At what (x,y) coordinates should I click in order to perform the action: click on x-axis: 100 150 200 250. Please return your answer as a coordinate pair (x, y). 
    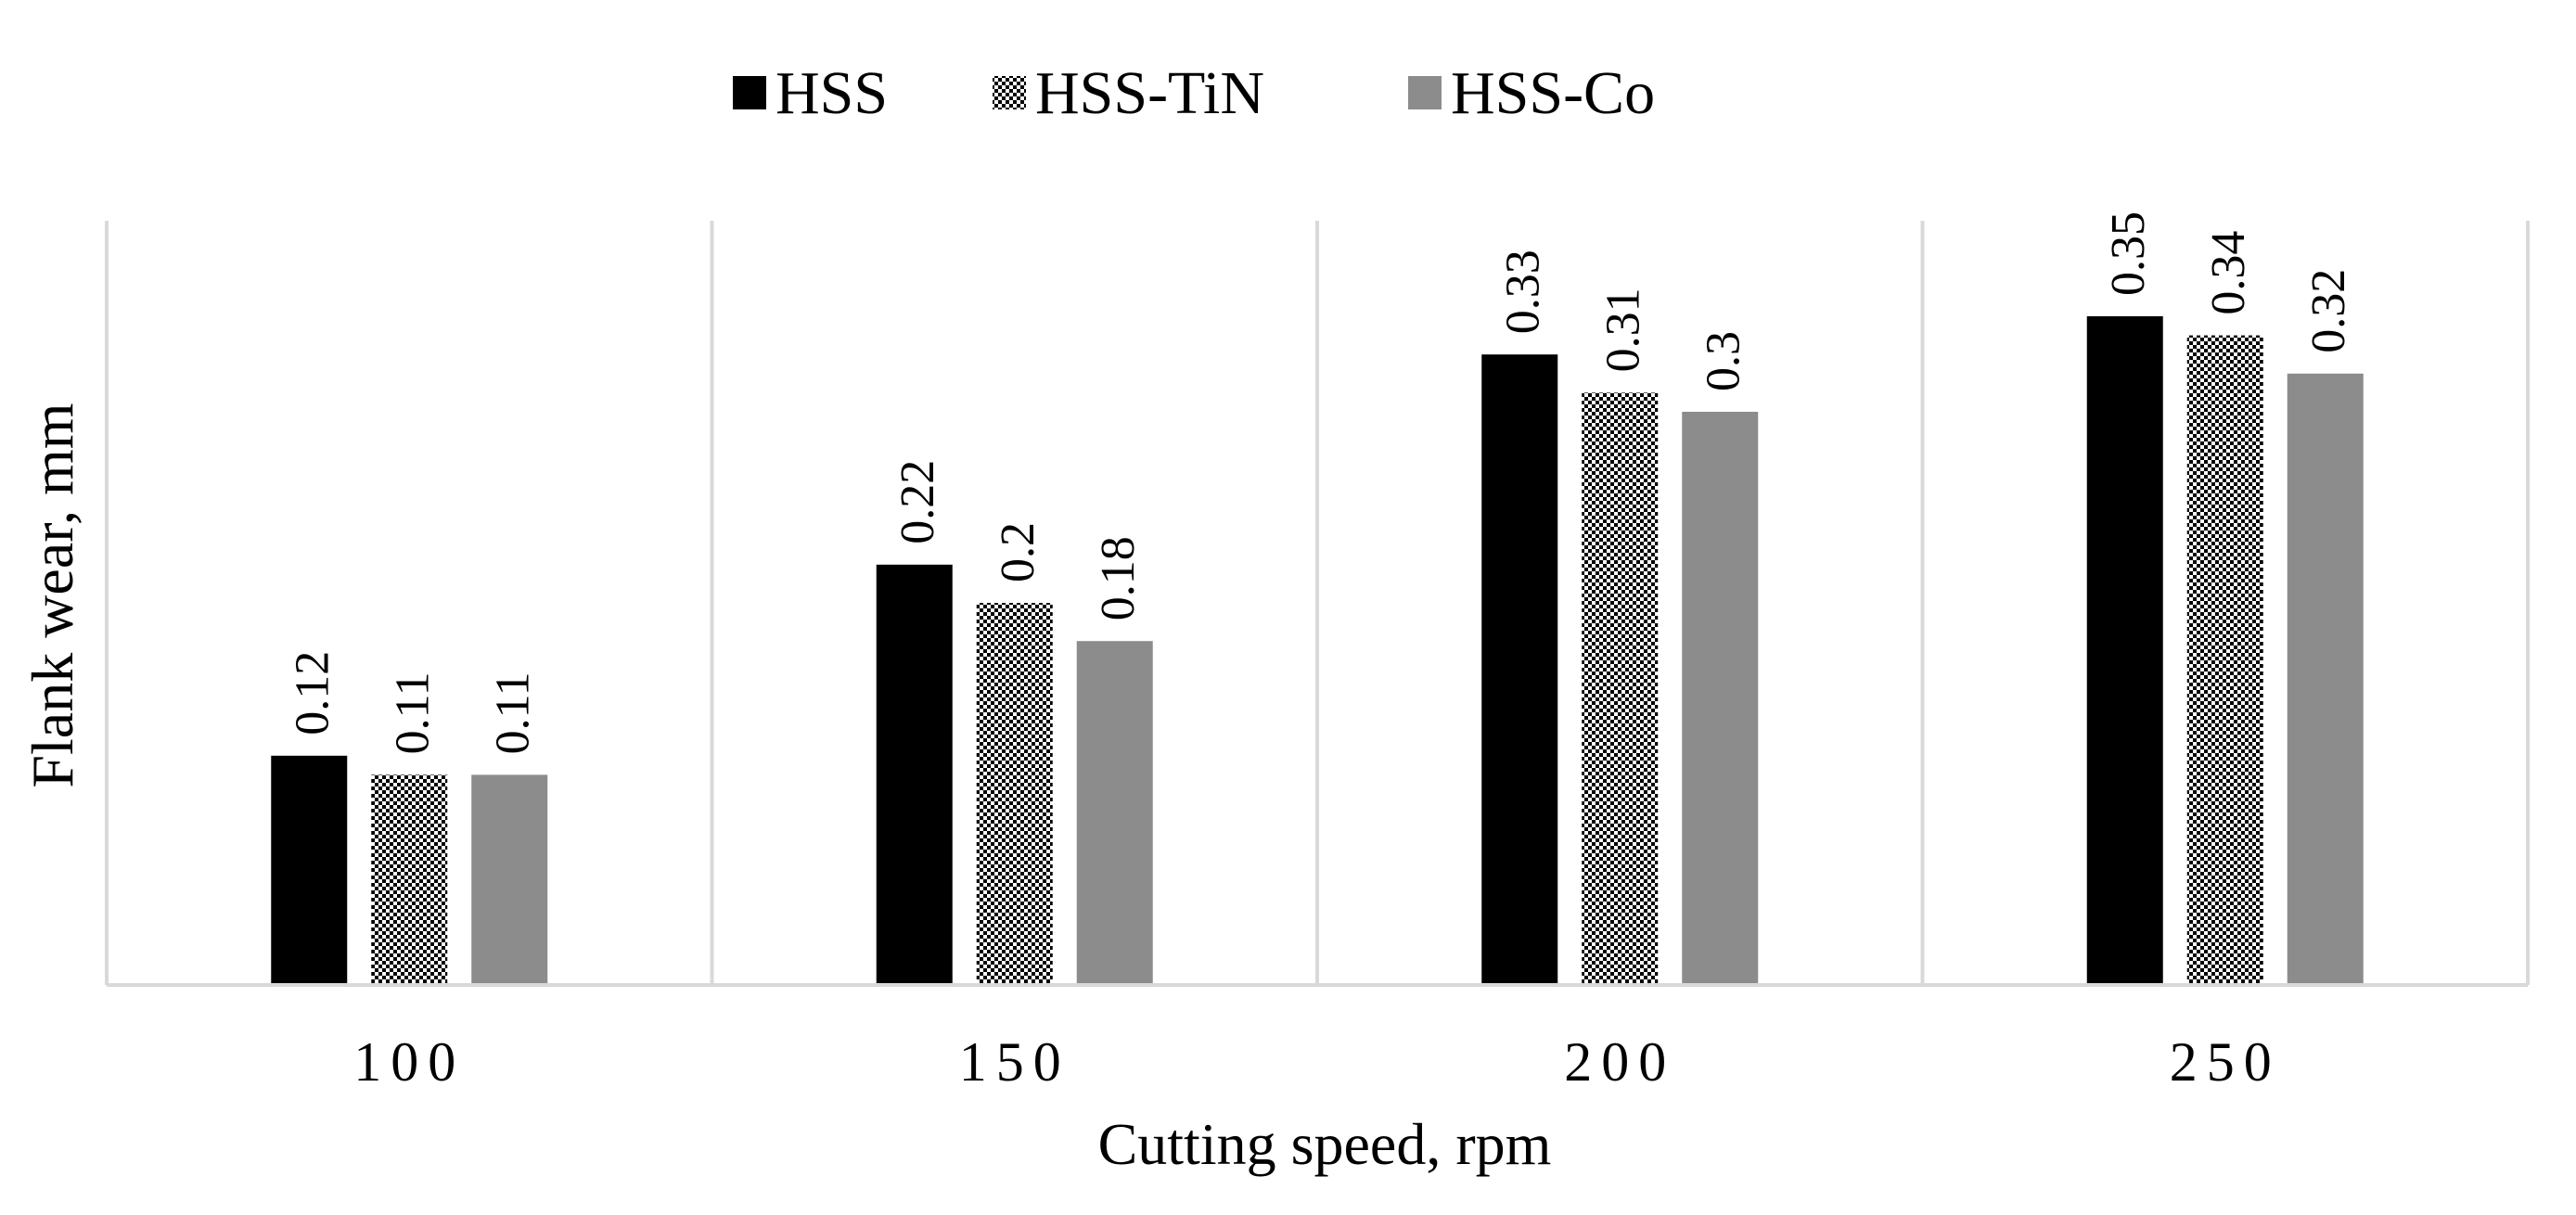
    Looking at the image, I should click on (1317, 1038).